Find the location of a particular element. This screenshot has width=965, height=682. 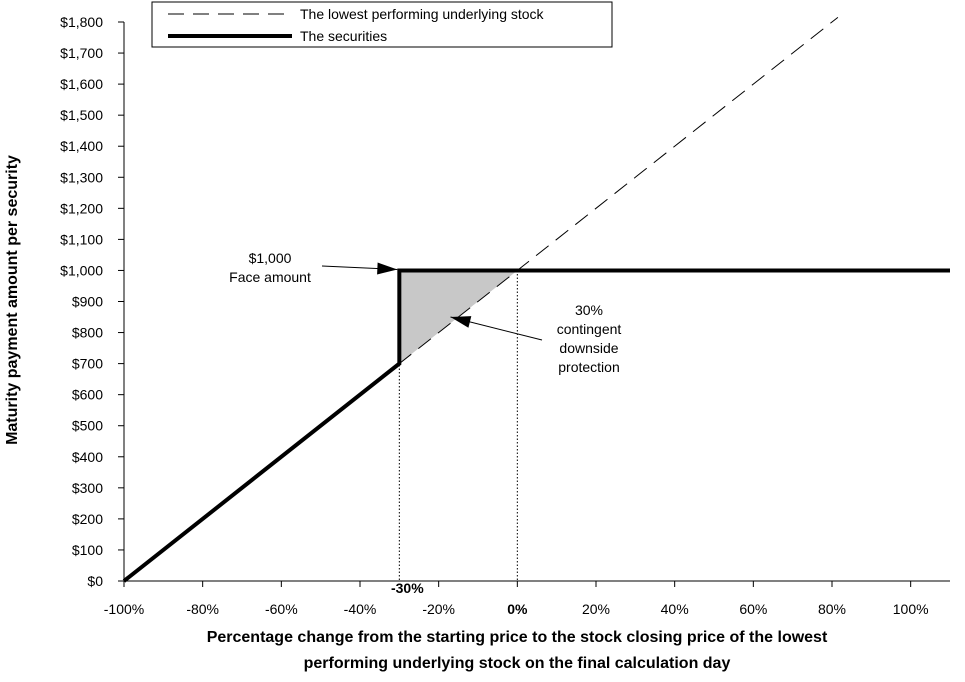

y-tick-label: $700 is located at coordinates (87, 364).